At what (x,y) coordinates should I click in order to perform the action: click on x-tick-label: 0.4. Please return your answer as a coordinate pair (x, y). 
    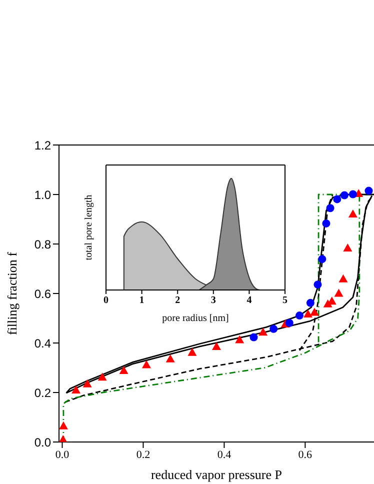
    Looking at the image, I should click on (224, 454).